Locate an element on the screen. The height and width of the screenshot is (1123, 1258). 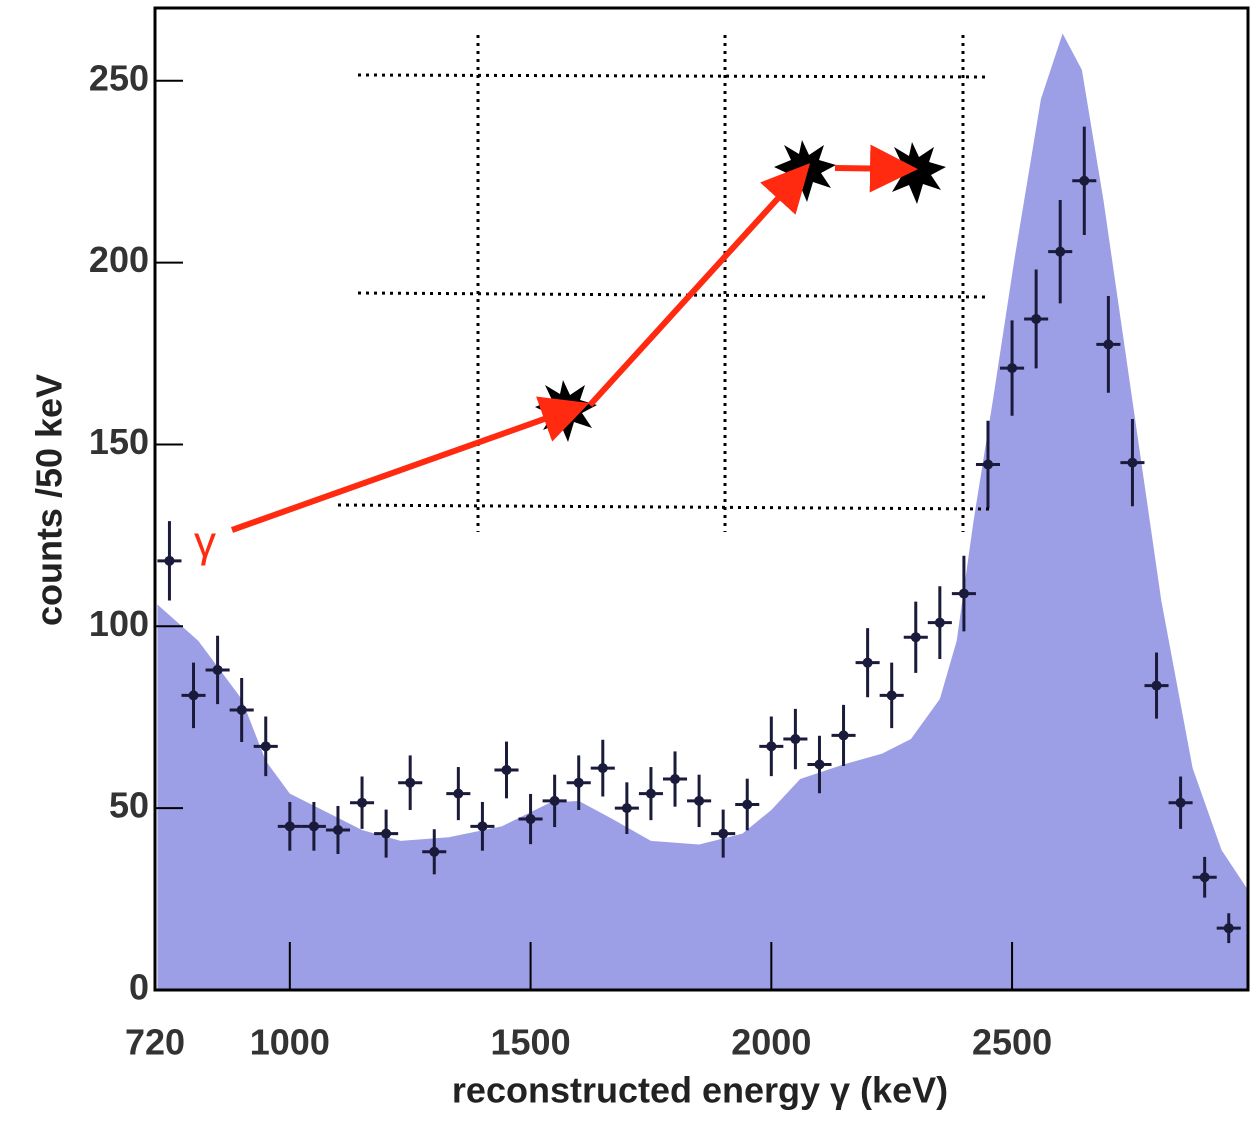
gamma-label: γ is located at coordinates (205, 542).